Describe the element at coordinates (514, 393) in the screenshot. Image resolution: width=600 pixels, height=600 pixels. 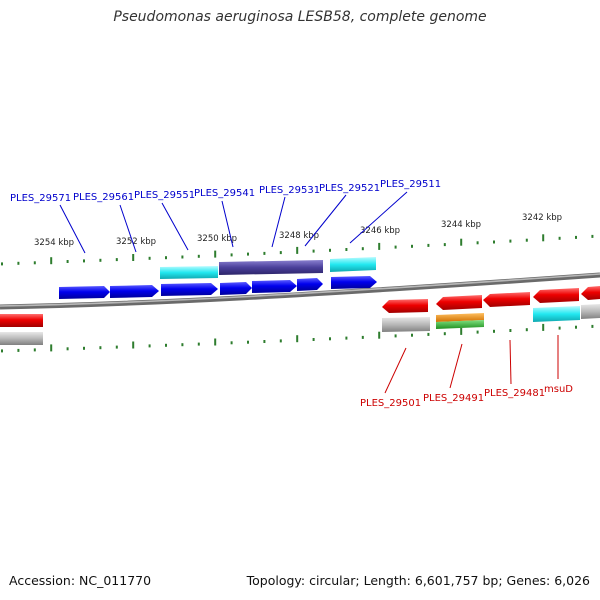
I see `gene-label-ples-29481: PLES_29481` at that location.